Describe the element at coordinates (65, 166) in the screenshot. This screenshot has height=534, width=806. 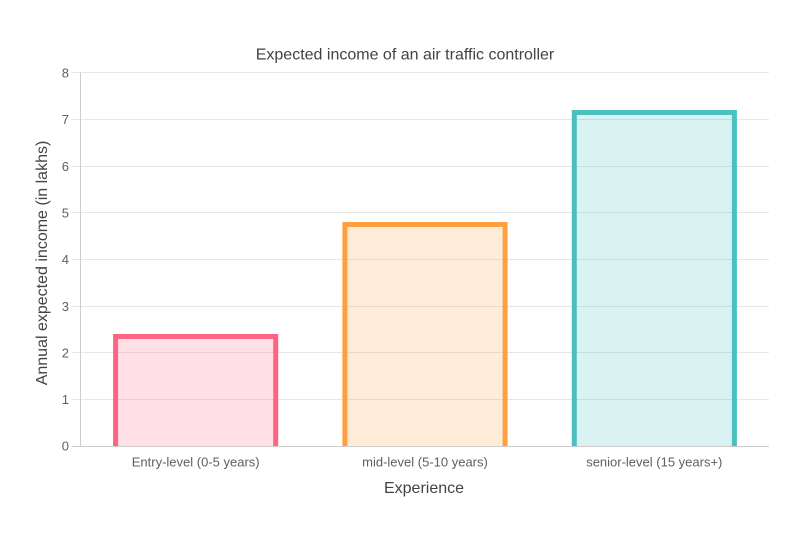
I see `svg-text: 6` at that location.